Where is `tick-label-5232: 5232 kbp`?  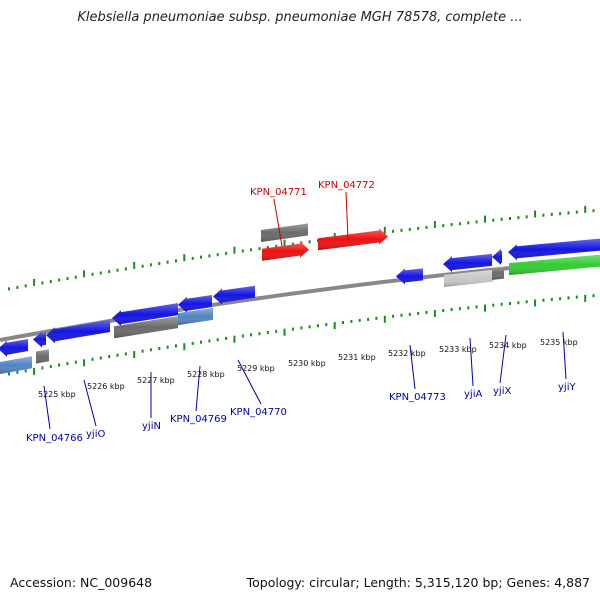 tick-label-5232: 5232 kbp is located at coordinates (407, 353).